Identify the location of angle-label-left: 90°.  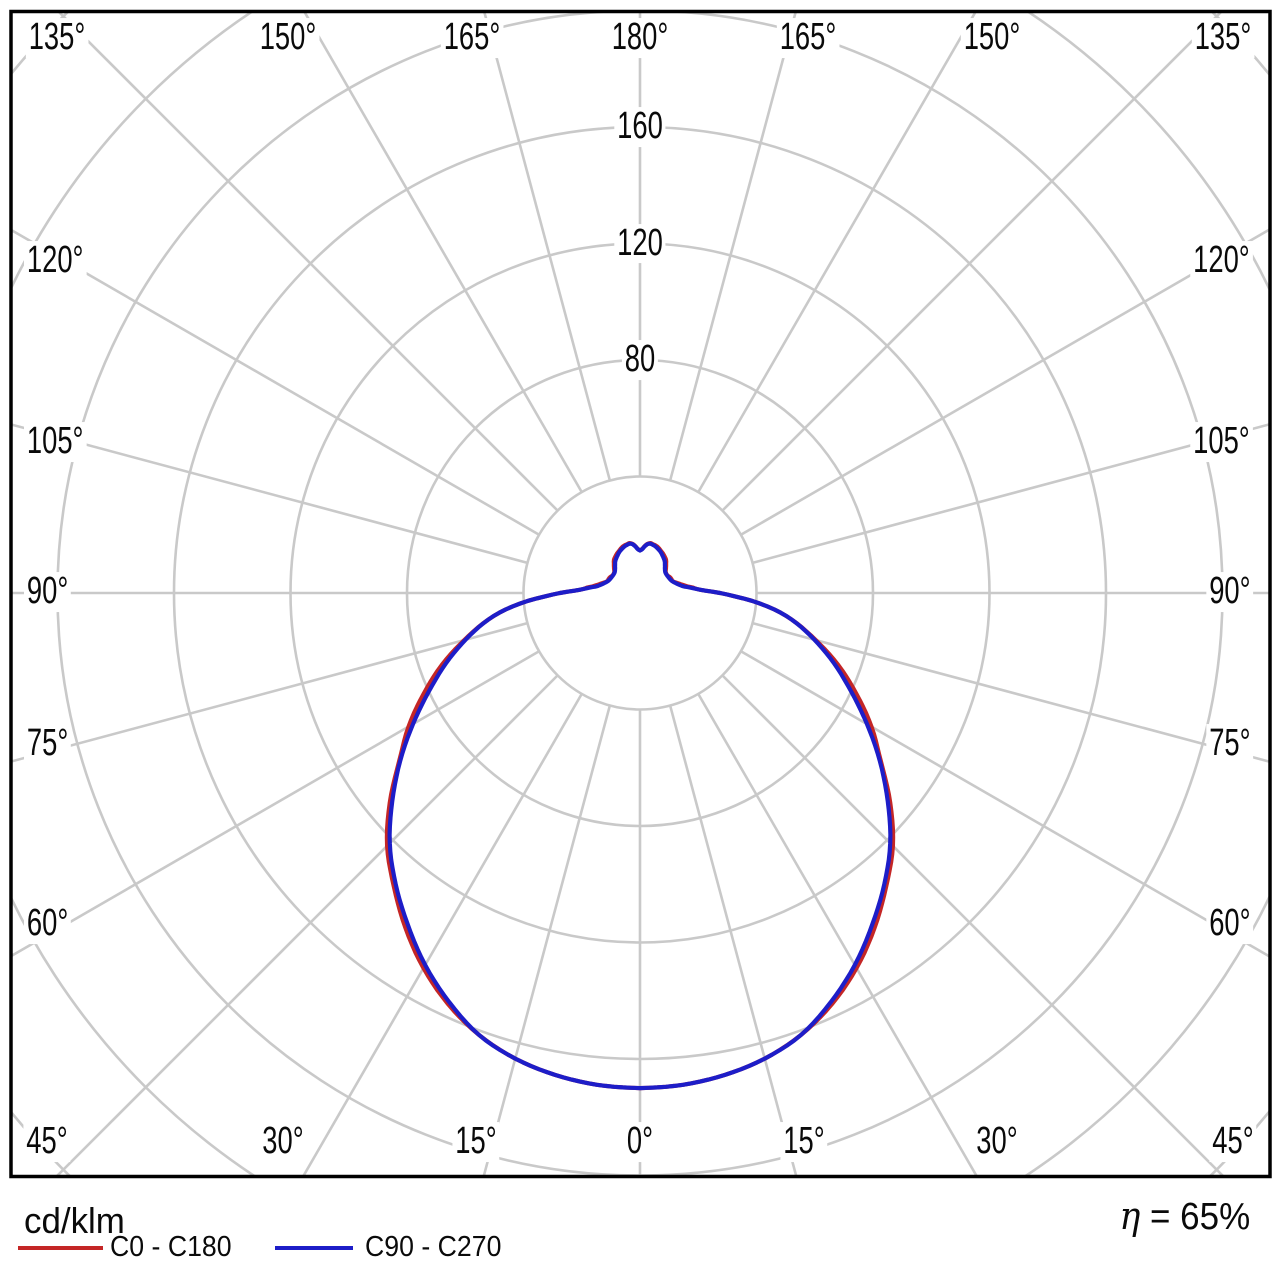
(48, 591).